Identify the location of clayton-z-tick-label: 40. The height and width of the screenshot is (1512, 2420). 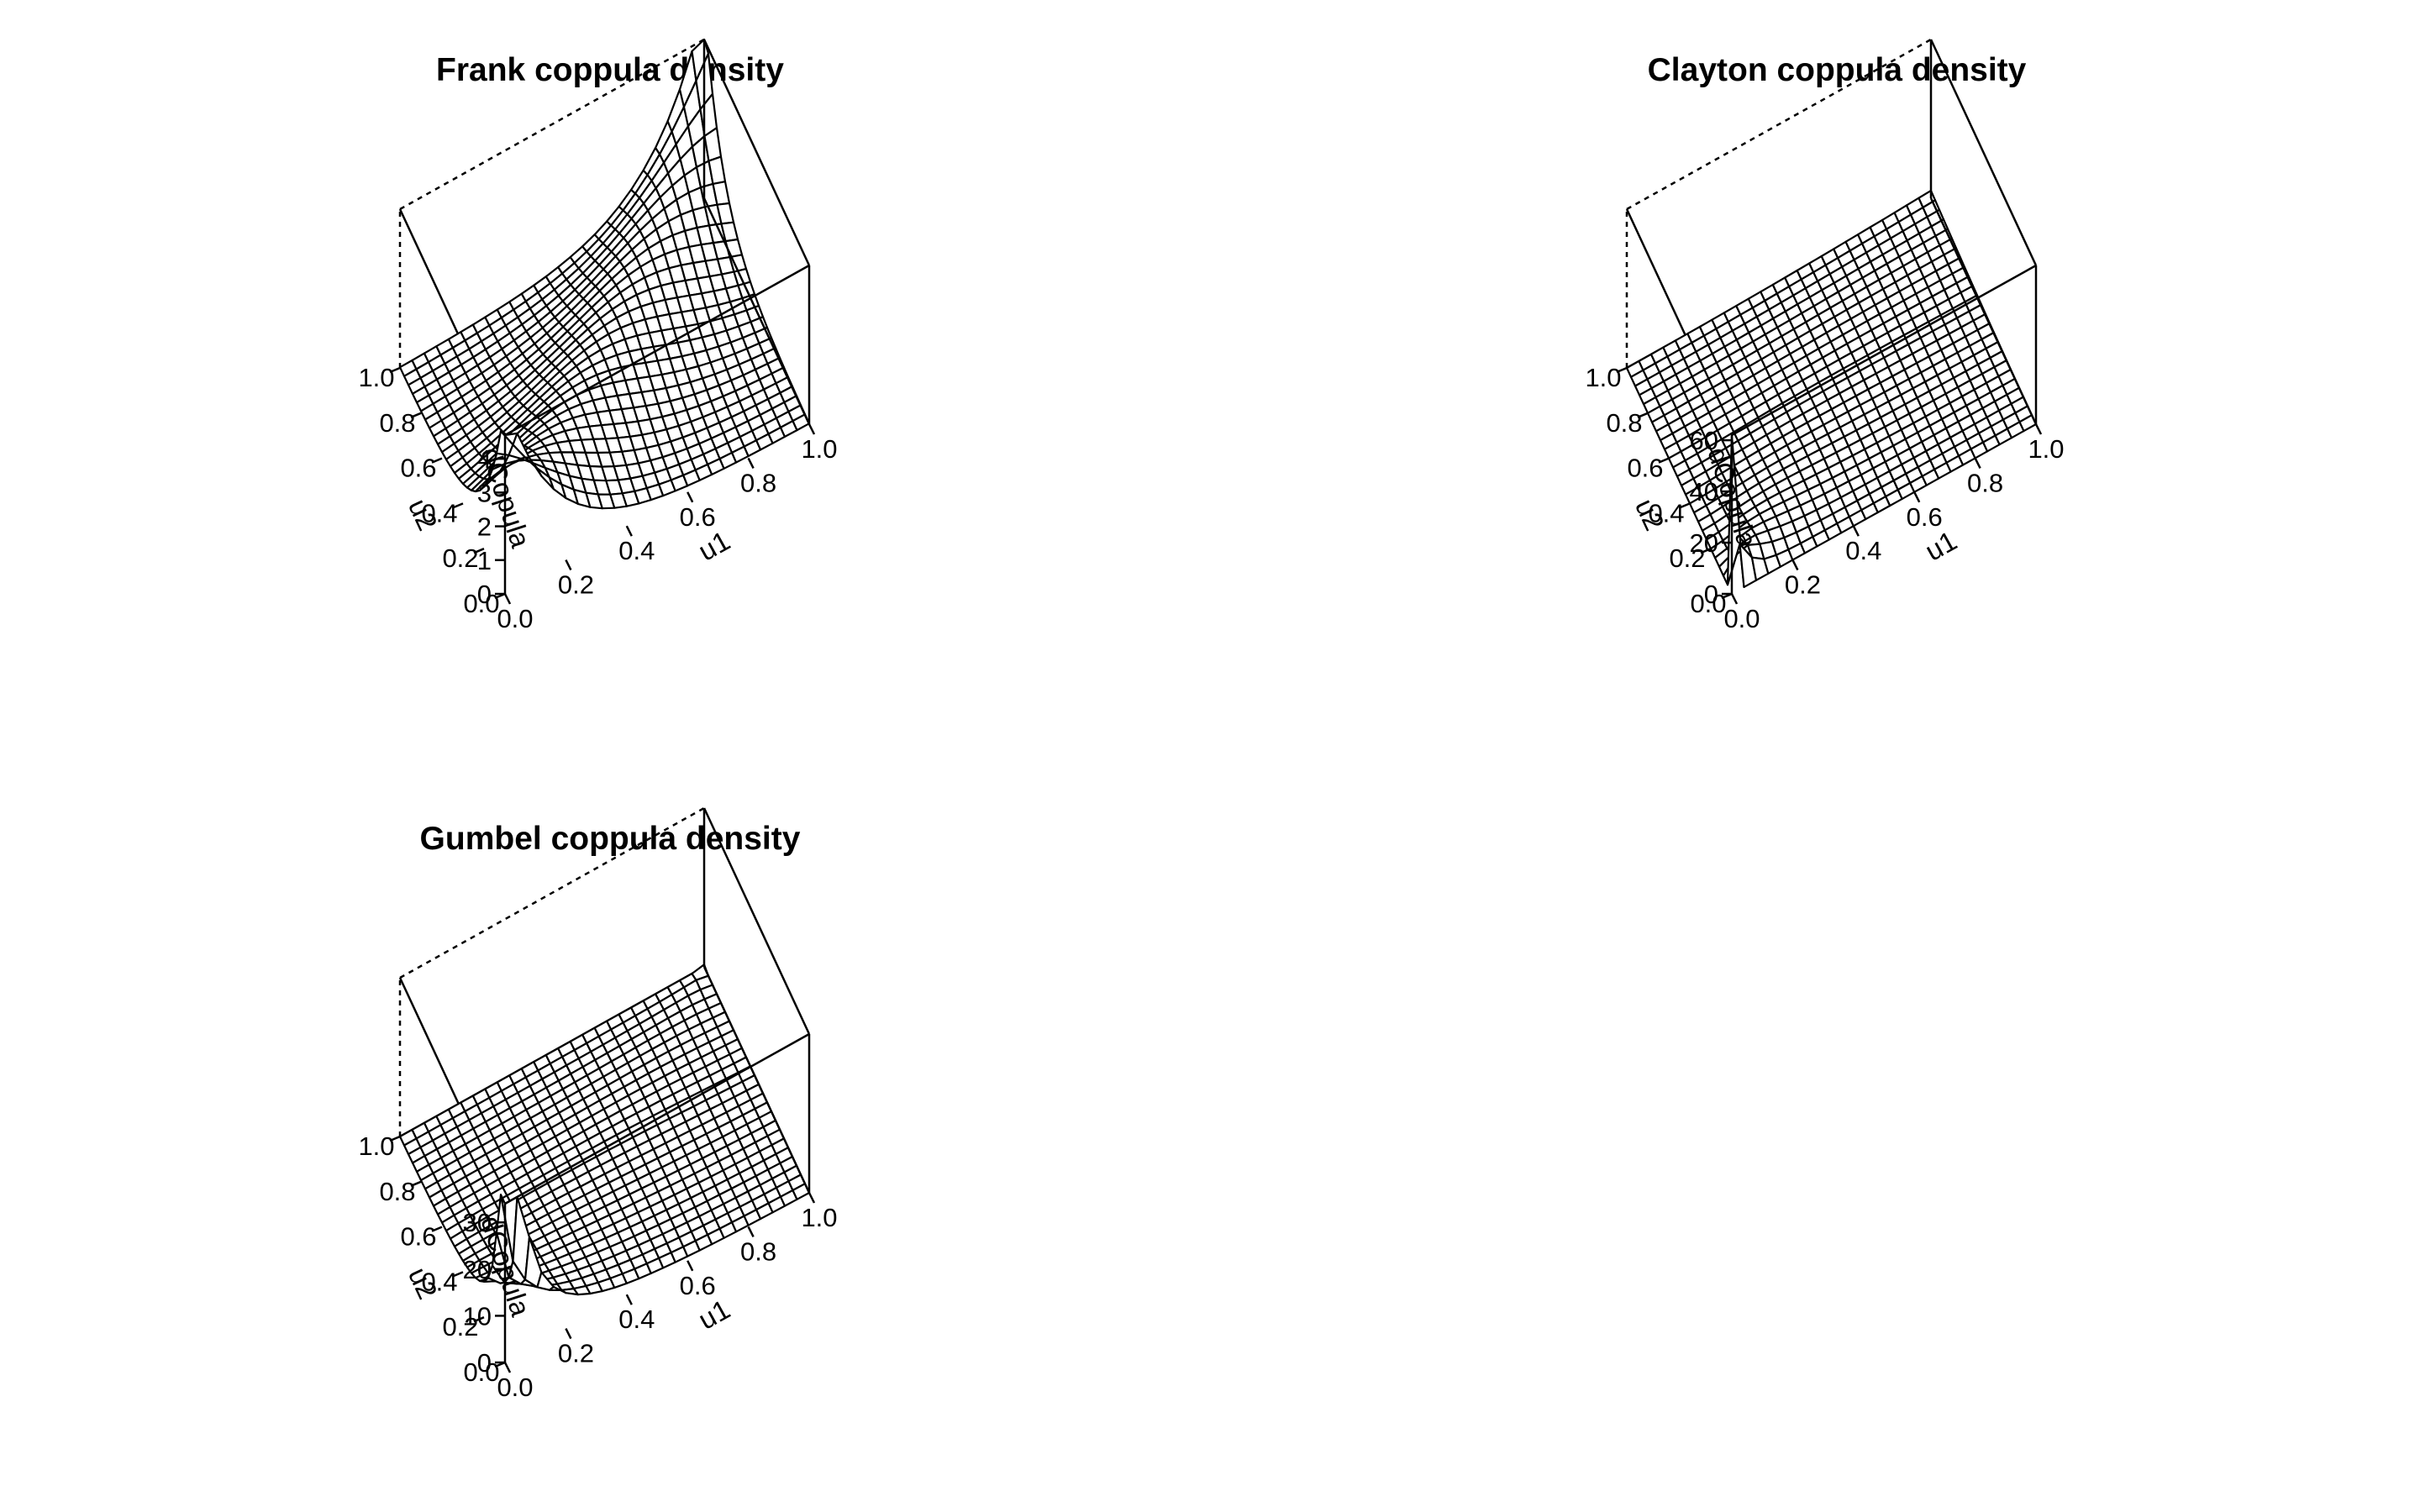
(1704, 492).